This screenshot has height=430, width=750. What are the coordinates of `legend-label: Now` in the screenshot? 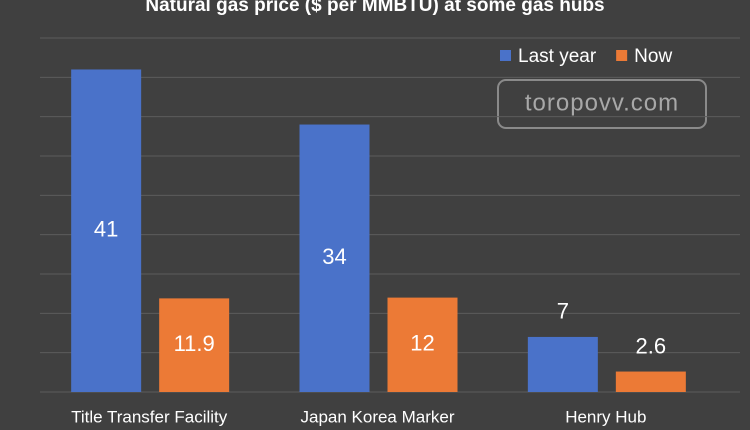 It's located at (653, 56).